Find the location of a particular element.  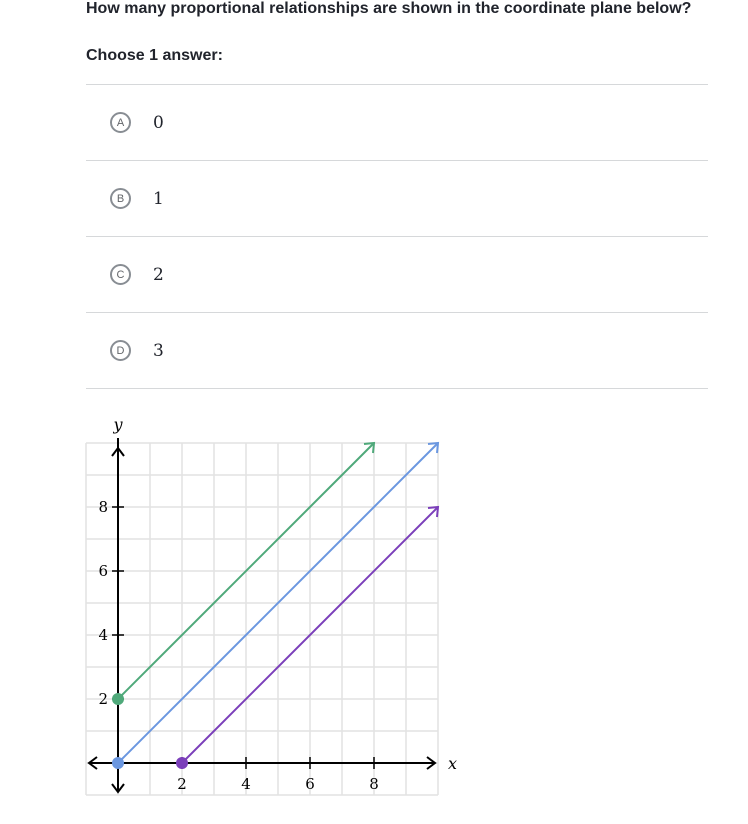

x-axis-right-arrow is located at coordinates (431, 763).